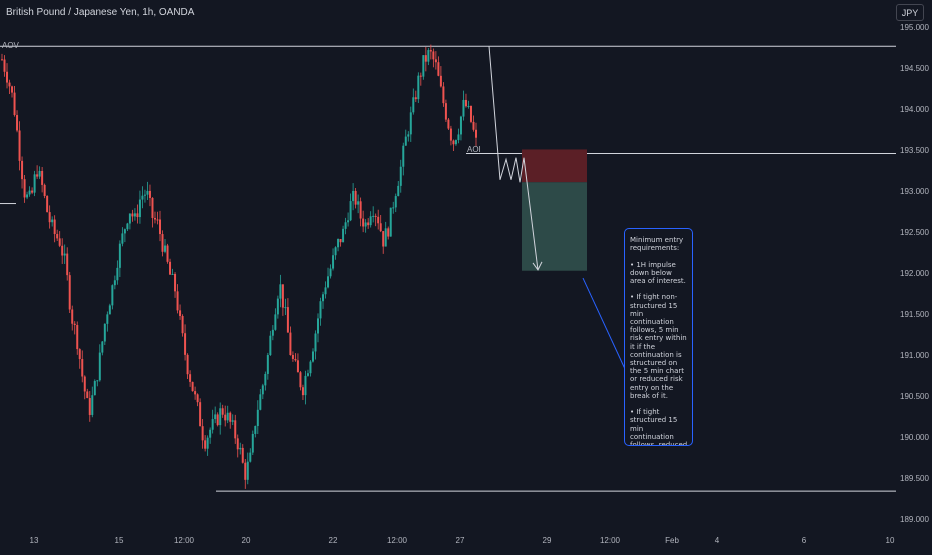  What do you see at coordinates (914, 151) in the screenshot?
I see `price-tick-label: 193.500` at bounding box center [914, 151].